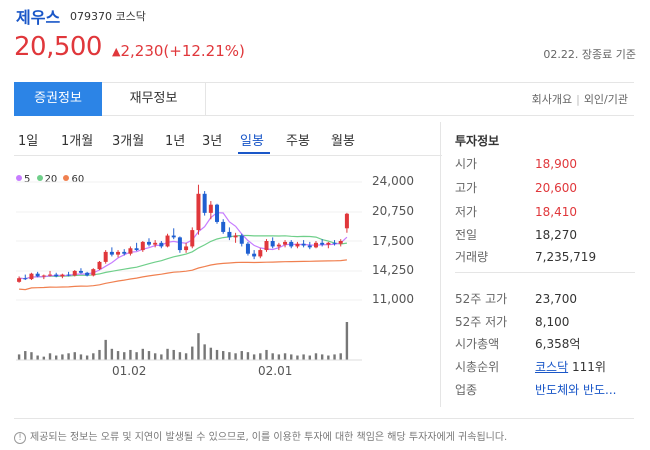  I want to click on ma60-label: 60, so click(78, 179).